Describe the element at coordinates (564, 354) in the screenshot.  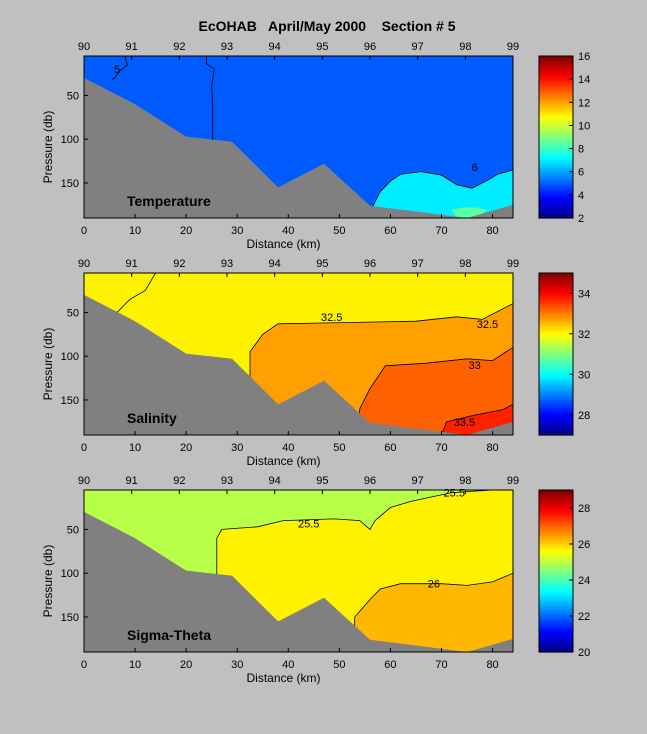
I see `colorbar: 34 32 30 28` at that location.